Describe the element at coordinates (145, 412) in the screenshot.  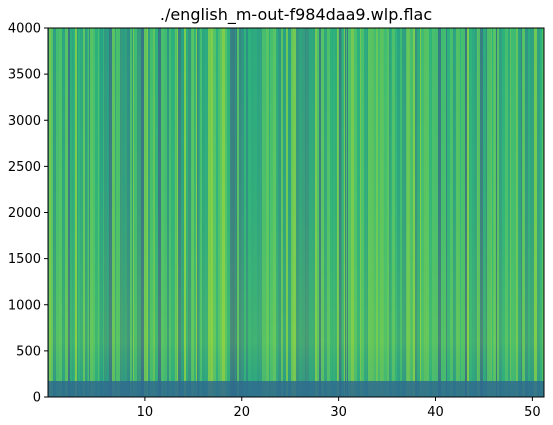
I see `x-tick-label: 10` at that location.